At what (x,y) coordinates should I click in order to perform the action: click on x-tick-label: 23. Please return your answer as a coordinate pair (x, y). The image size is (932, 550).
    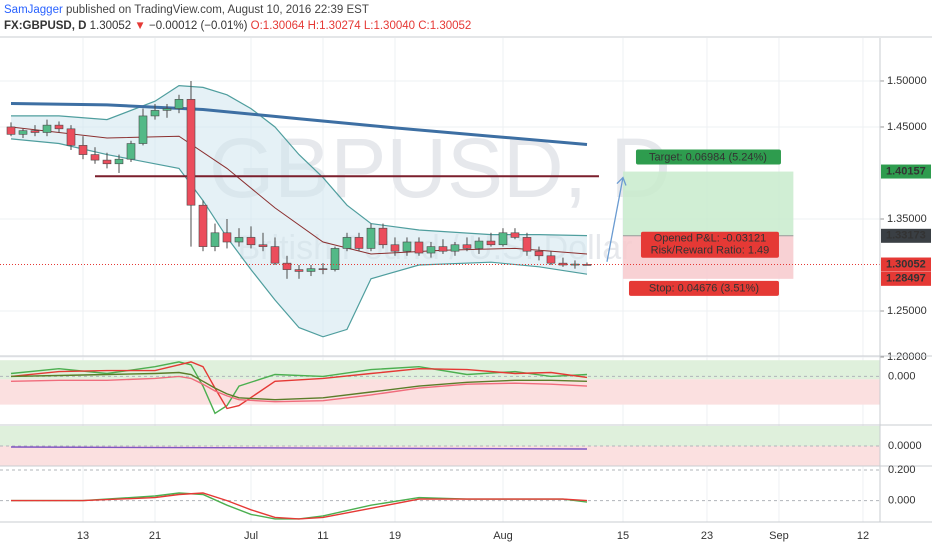
    Looking at the image, I should click on (707, 536).